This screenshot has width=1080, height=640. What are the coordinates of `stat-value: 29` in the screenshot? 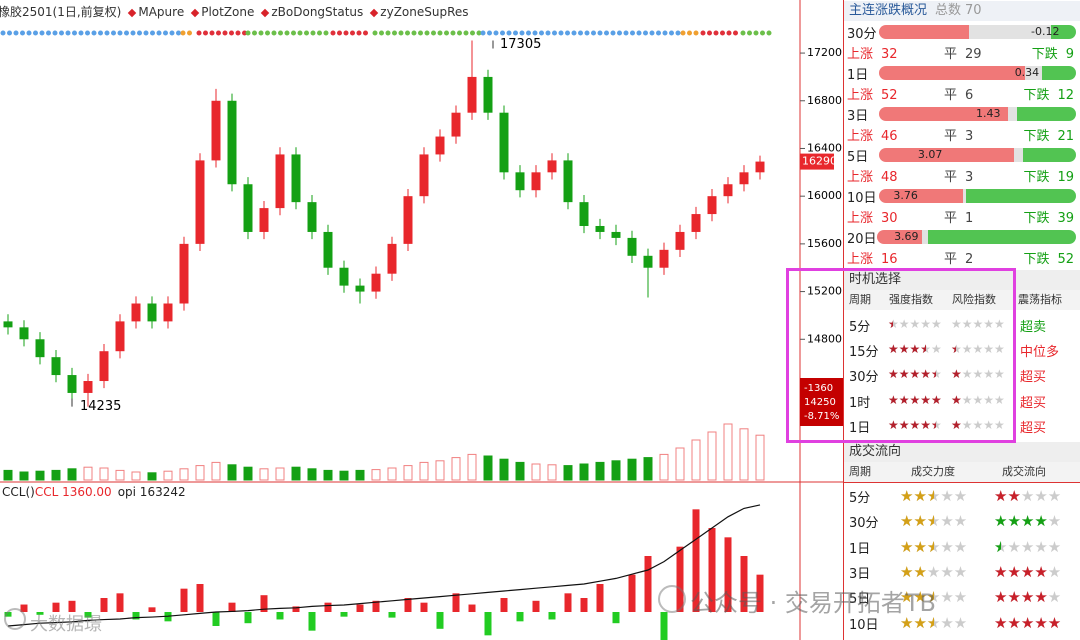 It's located at (973, 54).